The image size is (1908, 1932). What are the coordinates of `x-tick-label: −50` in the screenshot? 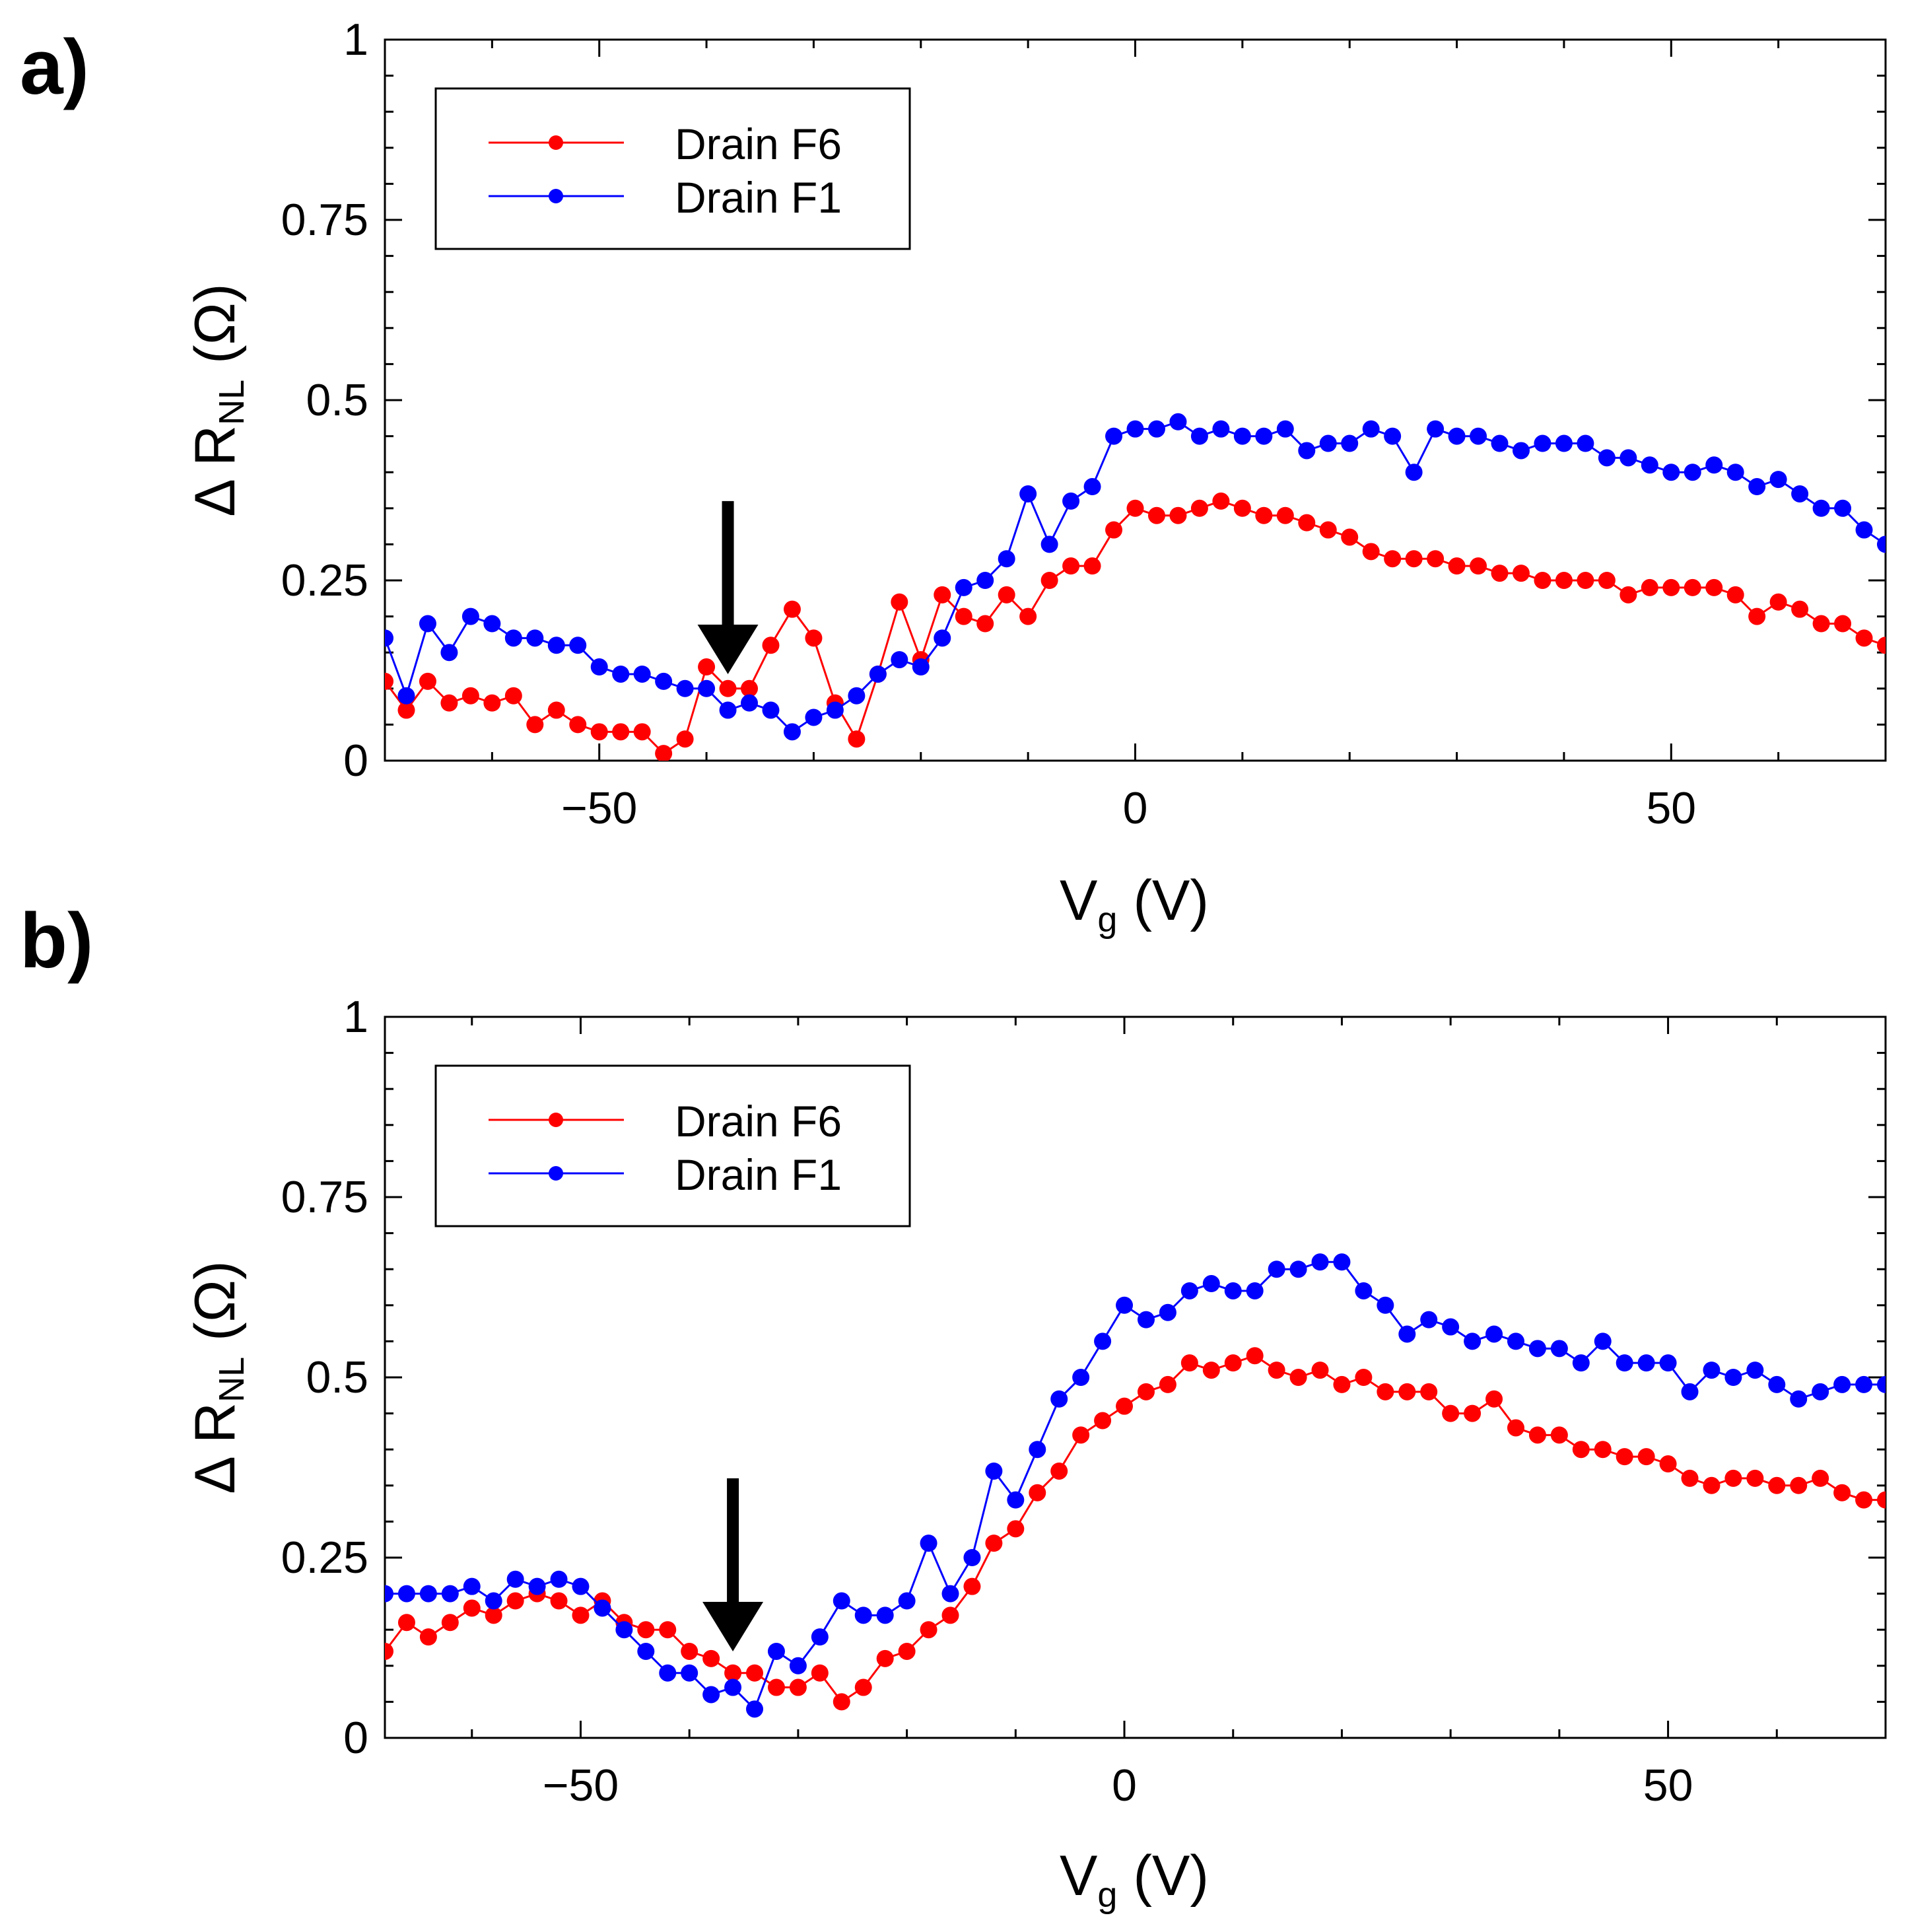 It's located at (581, 1785).